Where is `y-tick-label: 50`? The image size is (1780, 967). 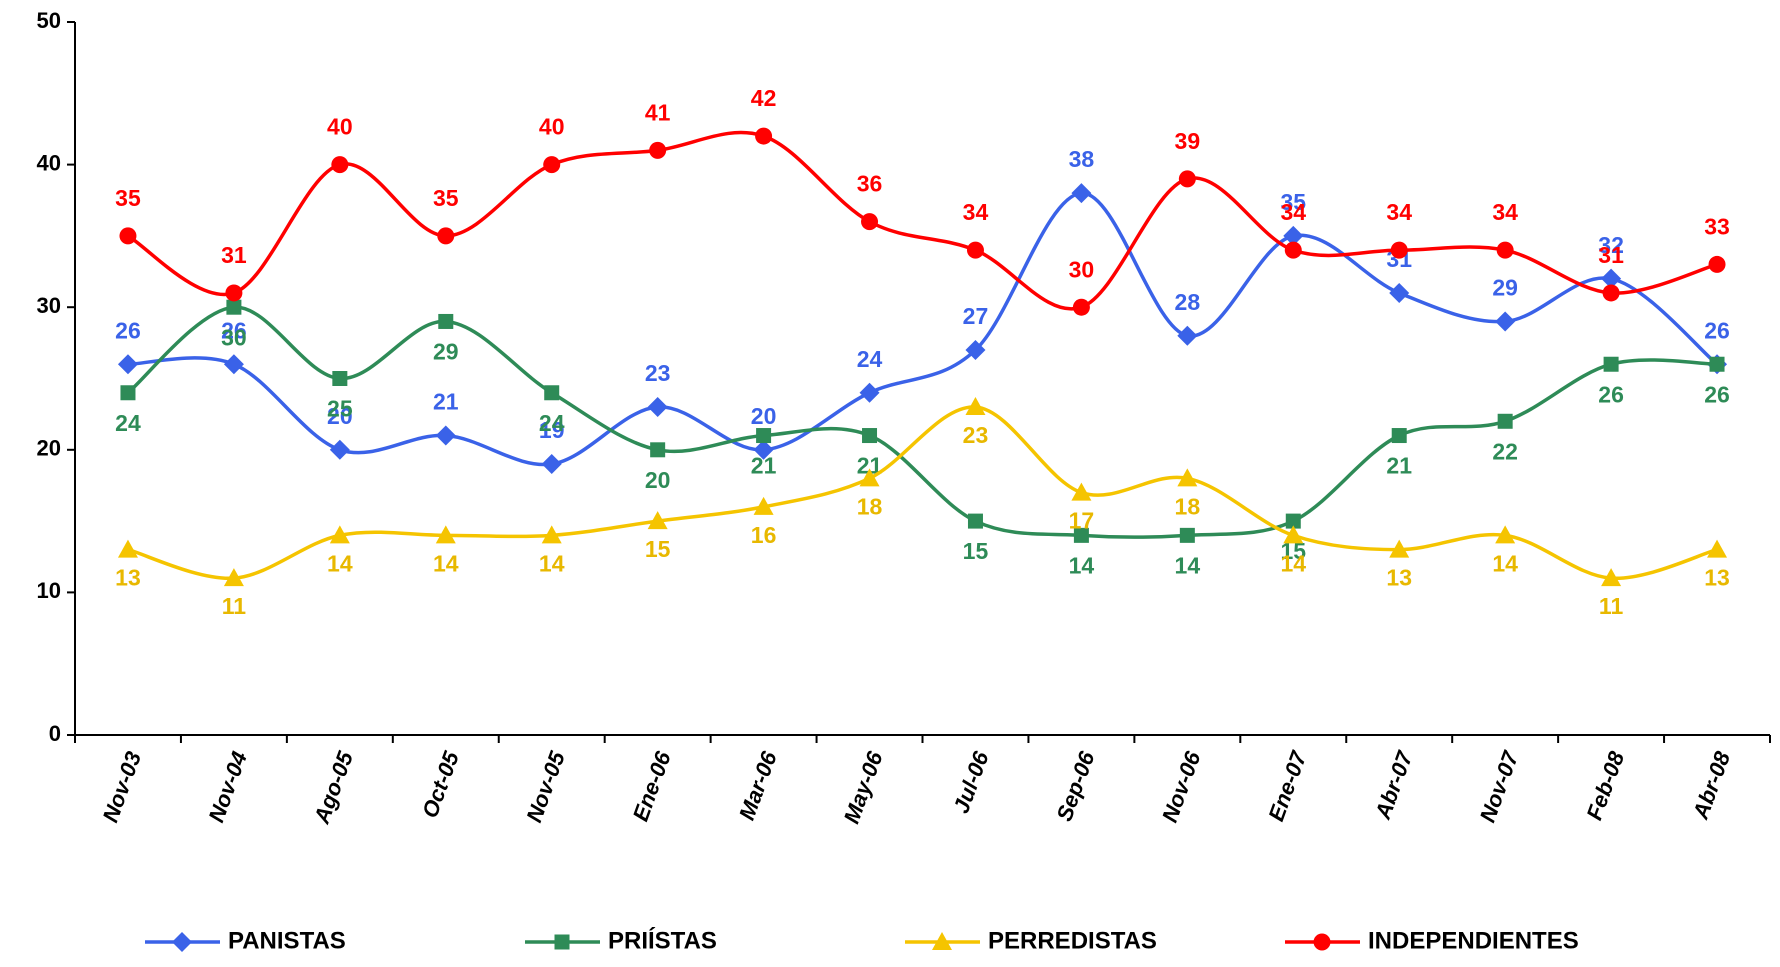 y-tick-label: 50 is located at coordinates (49, 20).